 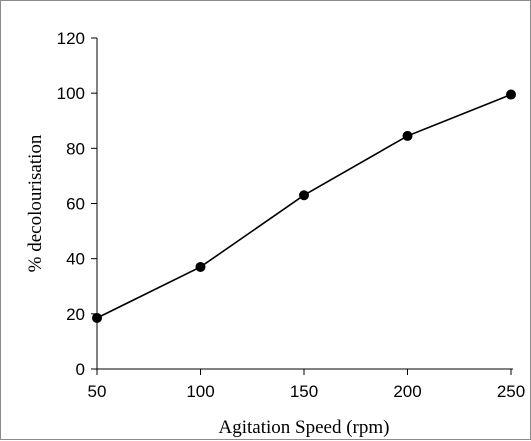 I want to click on y-tick-label: 60, so click(x=75, y=204).